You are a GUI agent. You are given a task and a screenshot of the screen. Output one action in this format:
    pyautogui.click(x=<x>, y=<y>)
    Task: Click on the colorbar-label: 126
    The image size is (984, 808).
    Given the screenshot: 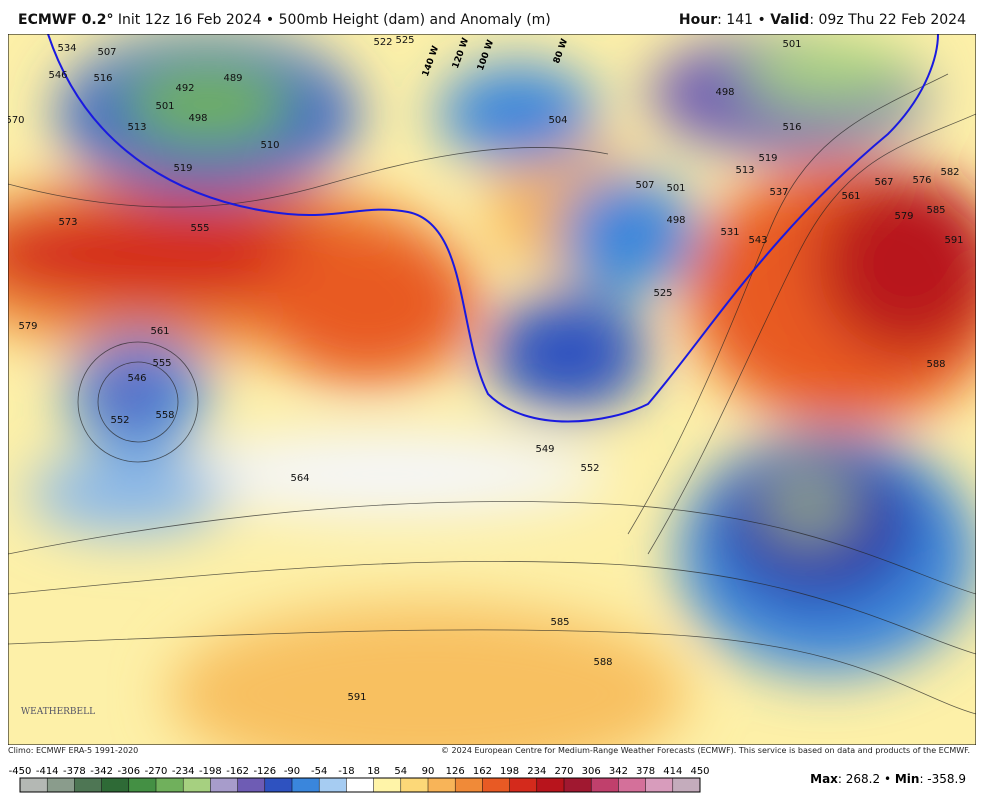 What is the action you would take?
    pyautogui.click(x=455, y=771)
    